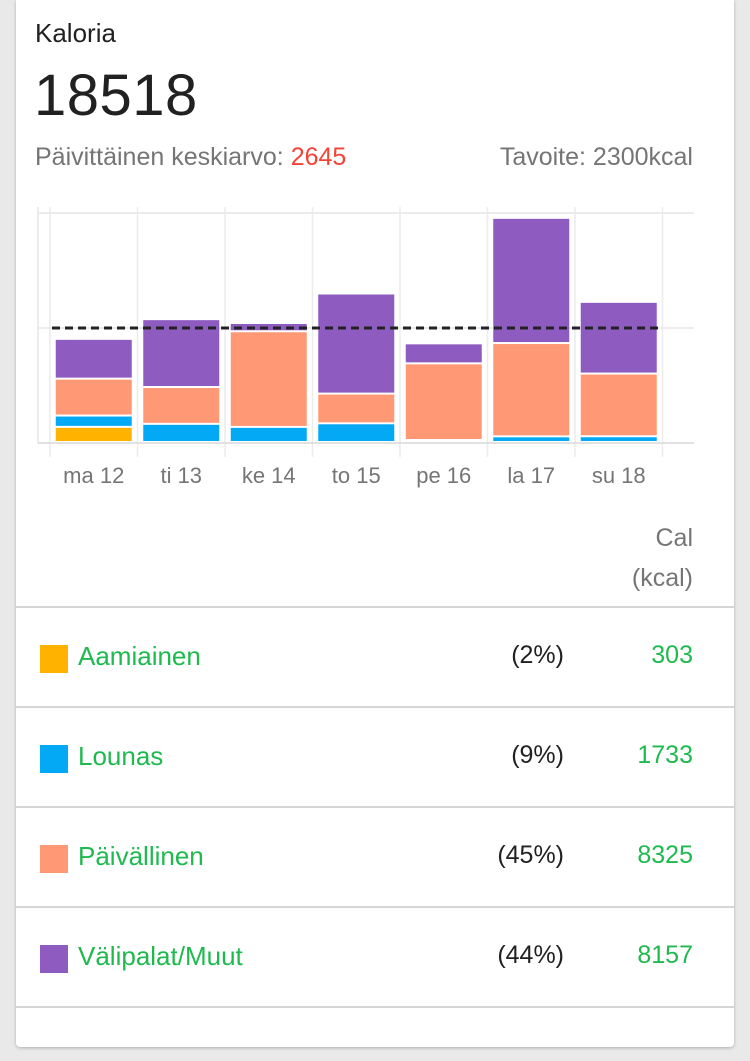 The width and height of the screenshot is (750, 1061). I want to click on x-tick-label: su 18, so click(619, 475).